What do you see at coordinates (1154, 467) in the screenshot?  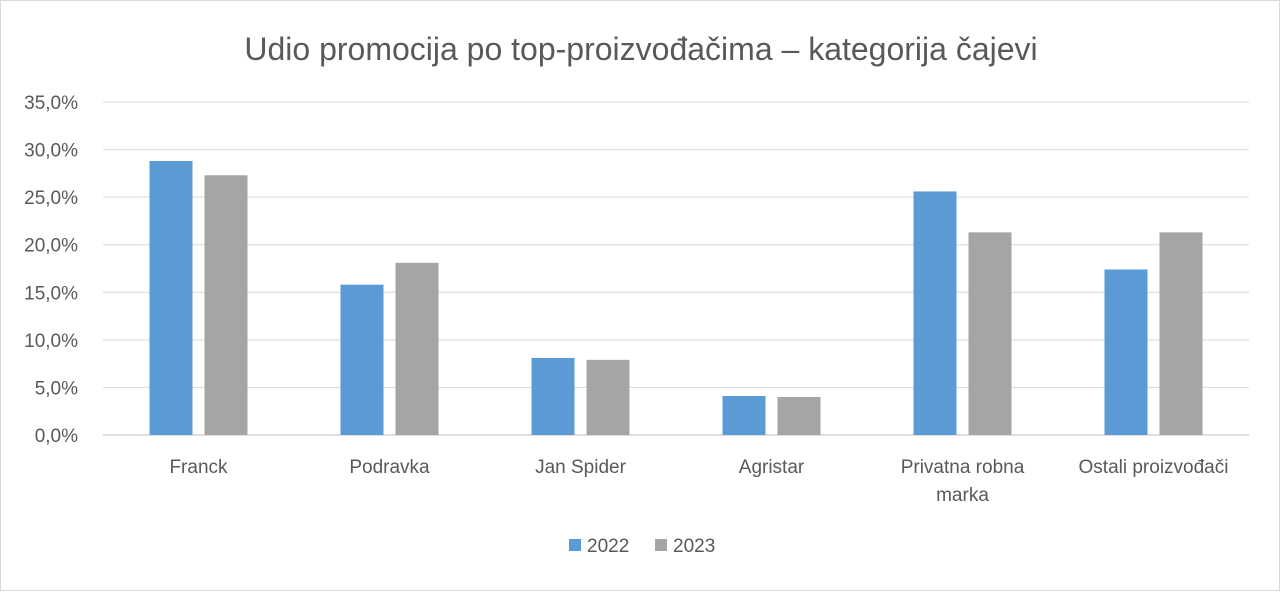 I see `x-category-label: Ostali proizvođači` at bounding box center [1154, 467].